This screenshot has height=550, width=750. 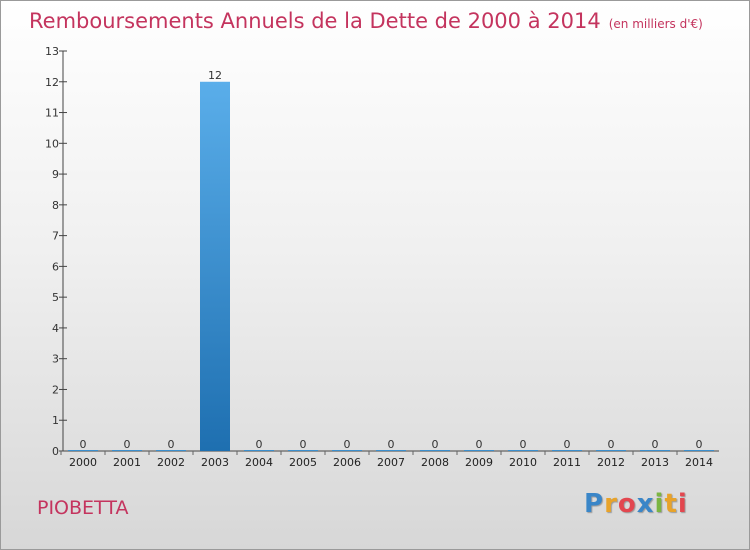 I want to click on logo-letter: o, so click(x=627, y=504).